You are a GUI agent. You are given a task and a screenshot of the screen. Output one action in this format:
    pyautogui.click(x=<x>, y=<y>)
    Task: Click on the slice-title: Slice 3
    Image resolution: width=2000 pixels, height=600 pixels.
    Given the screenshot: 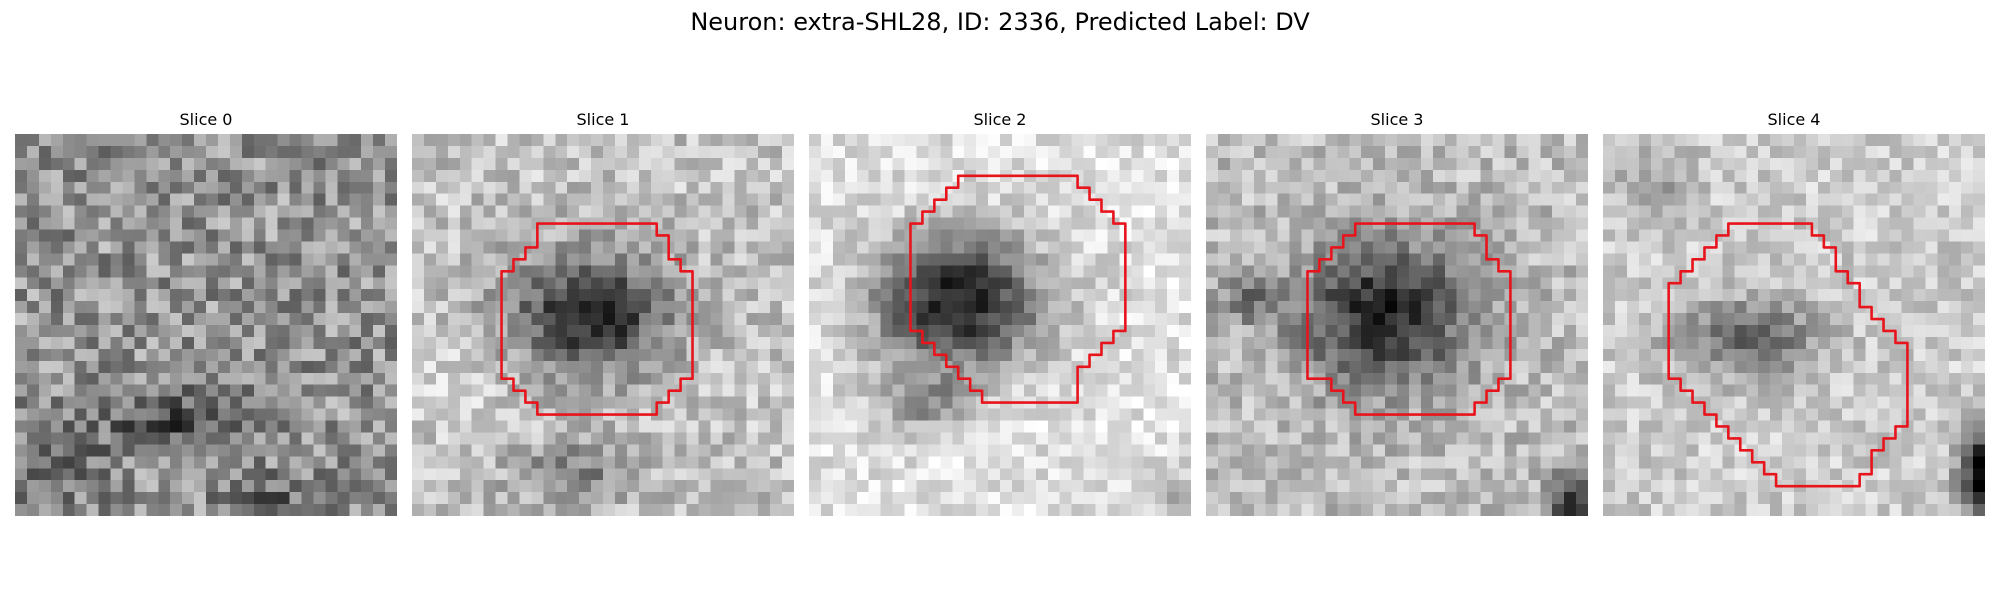 What is the action you would take?
    pyautogui.click(x=1397, y=120)
    